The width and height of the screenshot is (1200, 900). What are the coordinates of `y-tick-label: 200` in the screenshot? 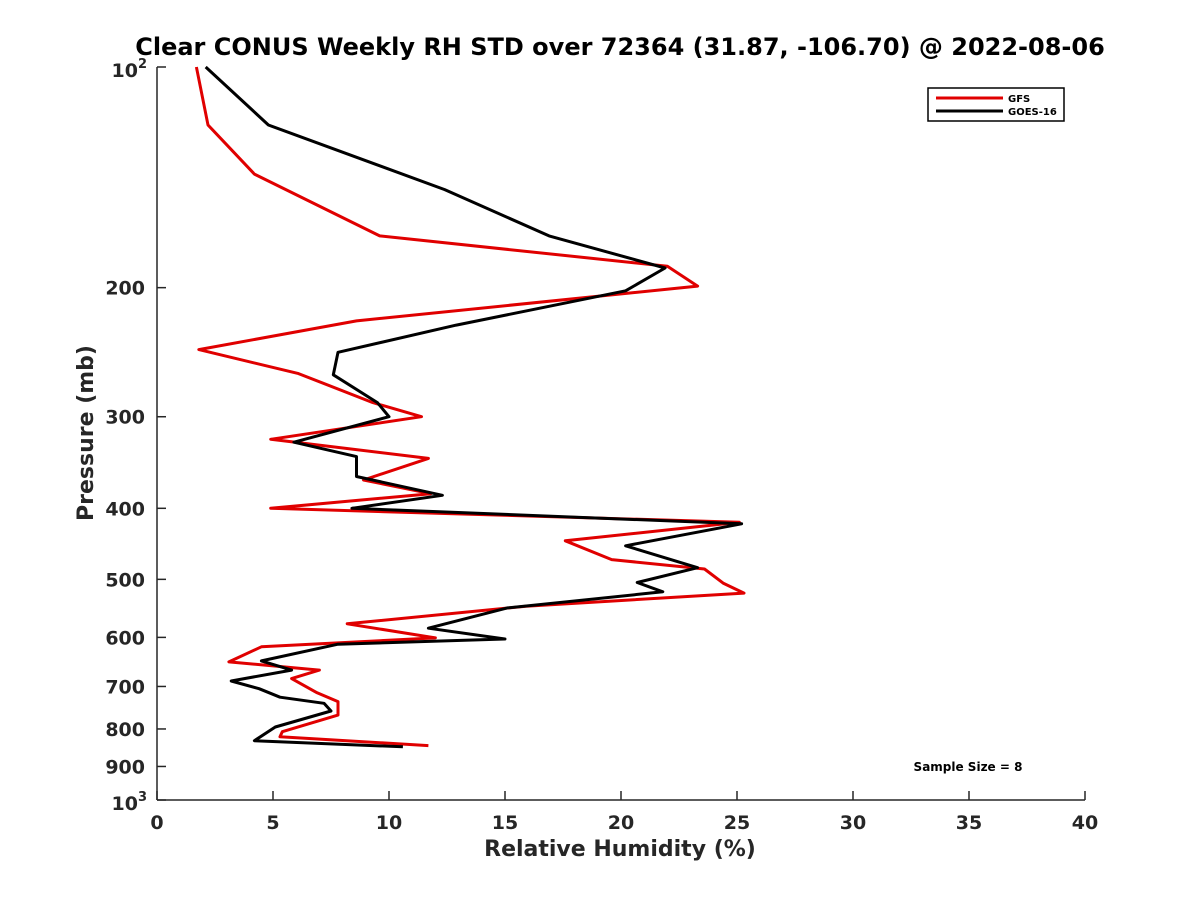 It's located at (125, 289).